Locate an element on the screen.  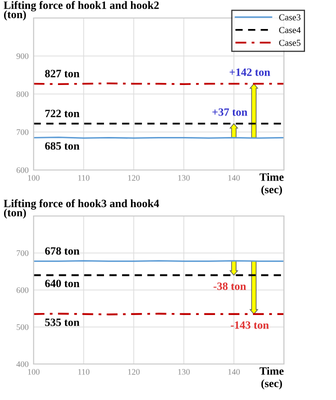
annotation: 678 ton is located at coordinates (62, 251).